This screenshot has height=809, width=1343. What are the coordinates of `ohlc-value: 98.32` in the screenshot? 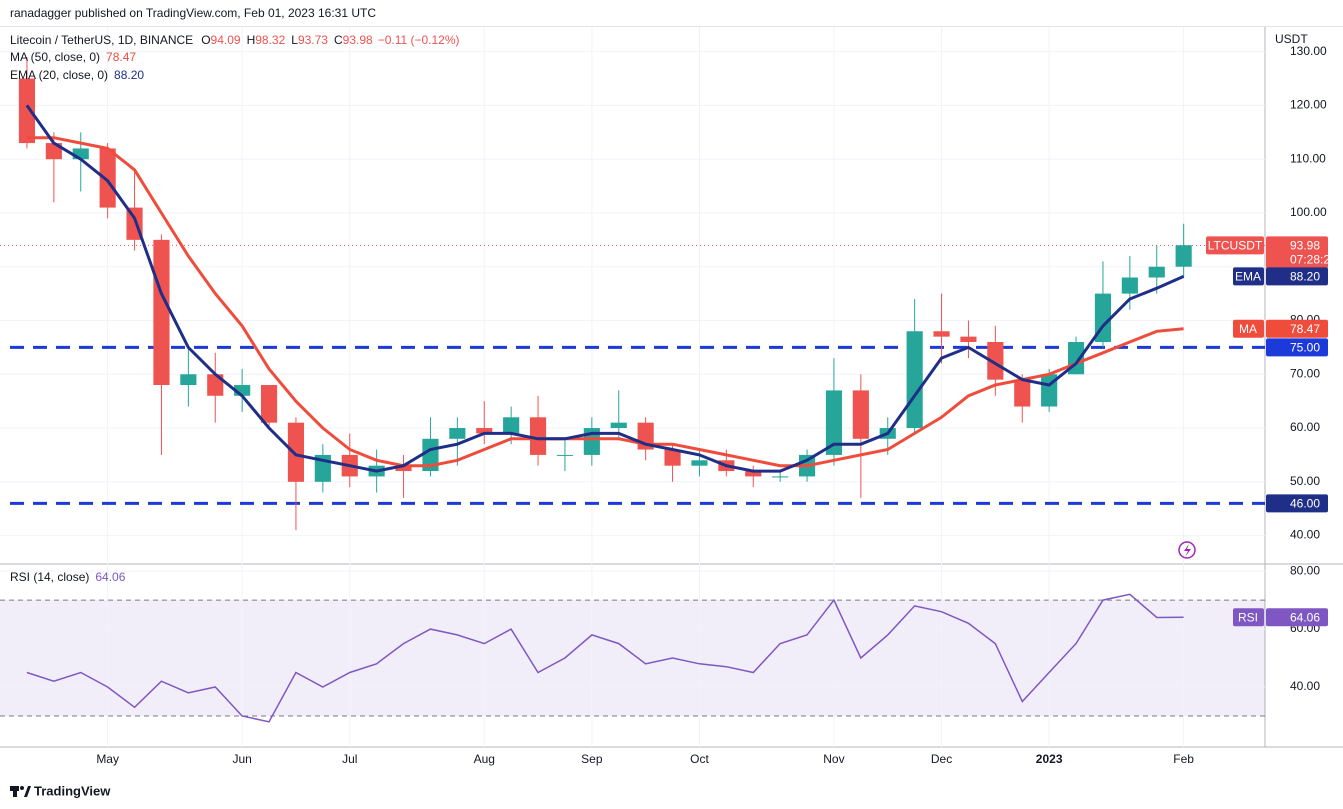 It's located at (270, 40).